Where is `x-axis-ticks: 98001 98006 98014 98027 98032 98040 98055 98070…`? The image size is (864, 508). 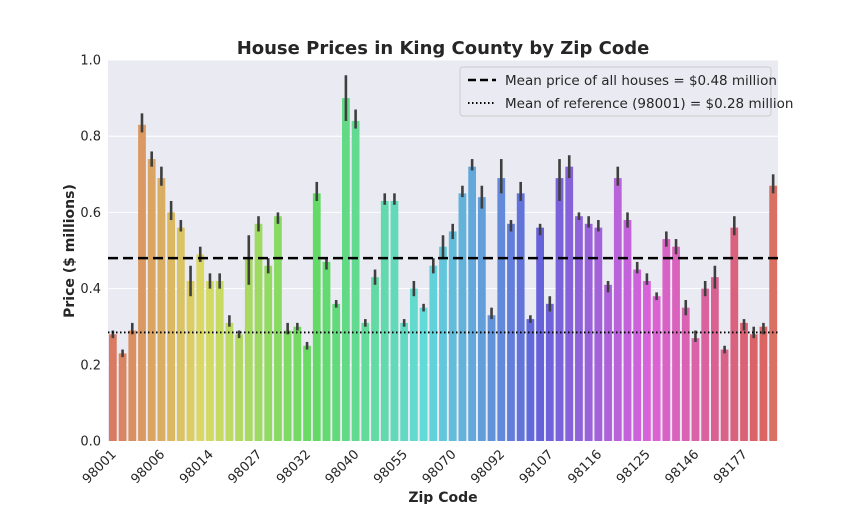 x-axis-ticks: 98001 98006 98014 98027 98032 98040 98055 98070… is located at coordinates (415, 467).